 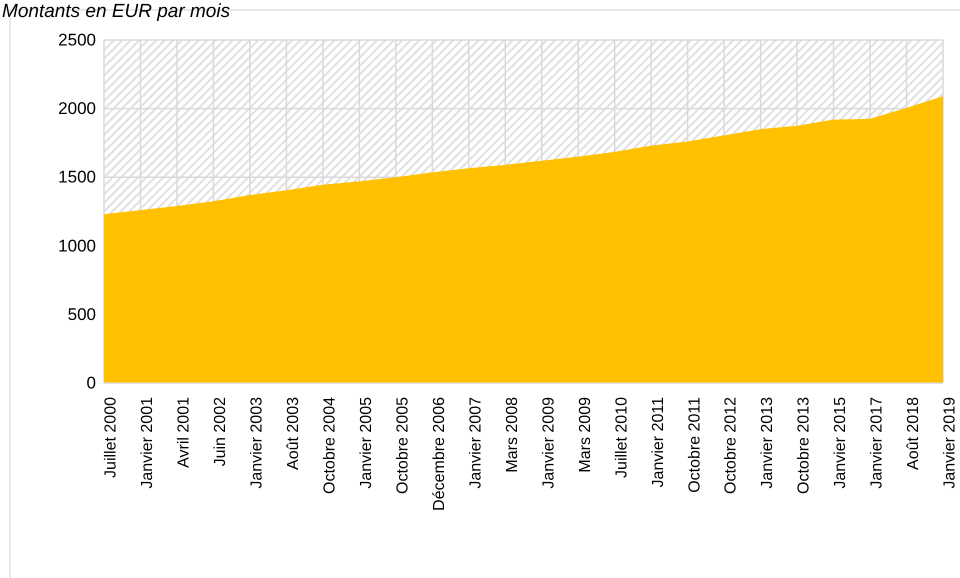 What do you see at coordinates (585, 434) in the screenshot?
I see `x-tick-label: Mars 2009` at bounding box center [585, 434].